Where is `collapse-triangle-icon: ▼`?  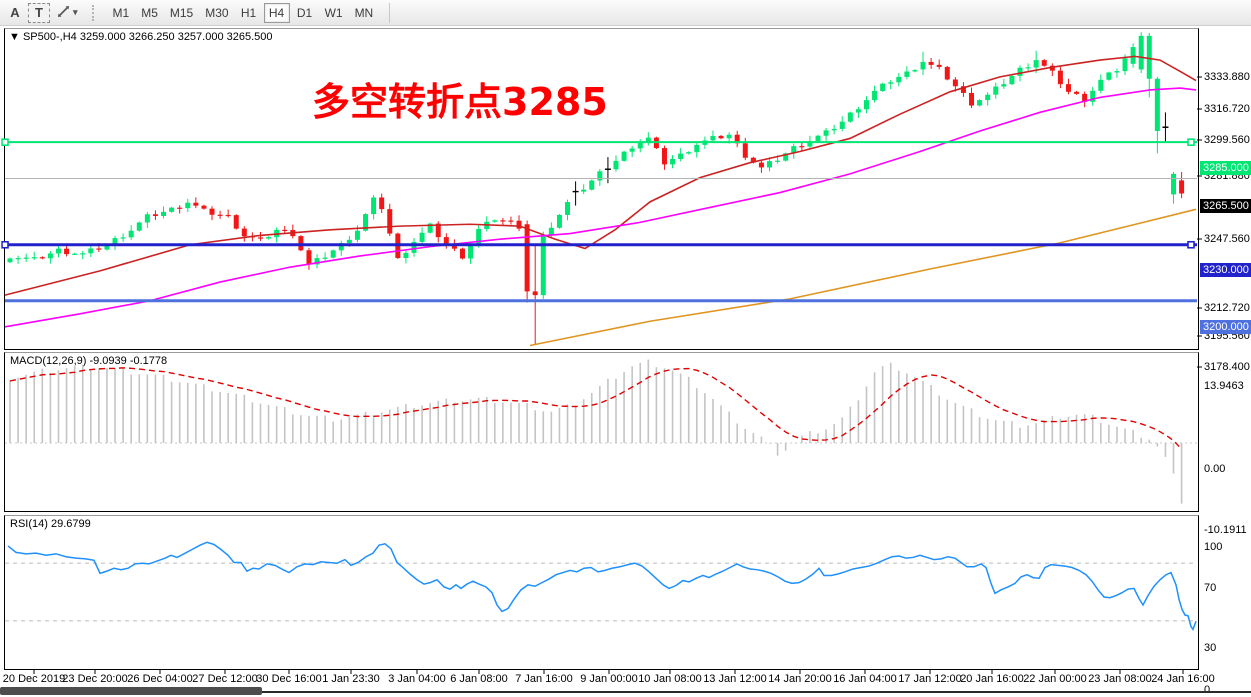 collapse-triangle-icon: ▼ is located at coordinates (14, 37).